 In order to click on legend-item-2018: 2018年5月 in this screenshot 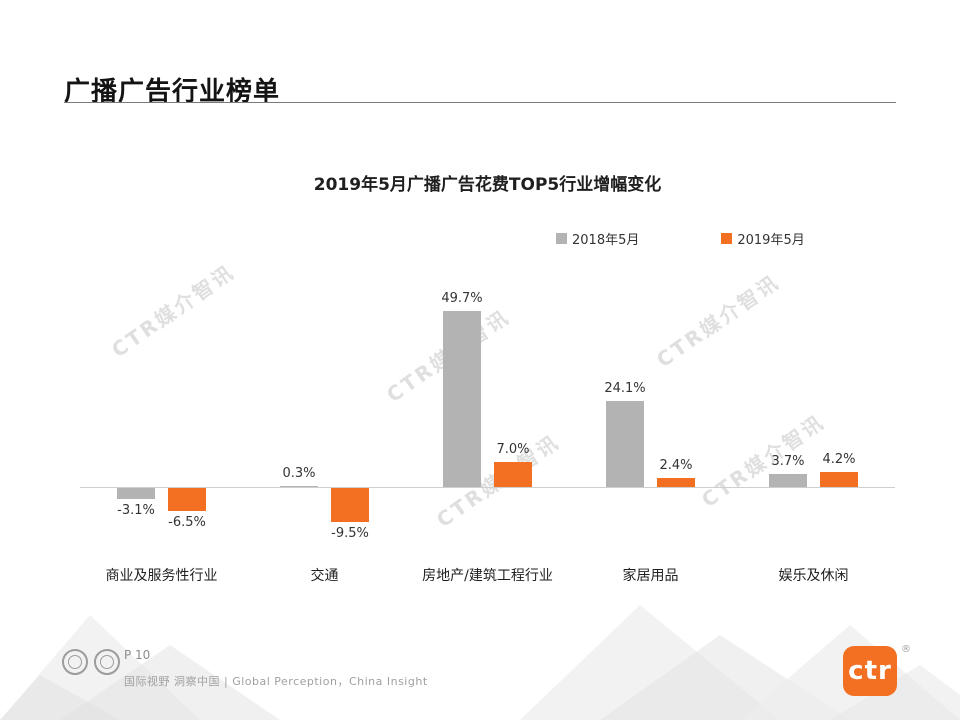, I will do `click(597, 238)`.